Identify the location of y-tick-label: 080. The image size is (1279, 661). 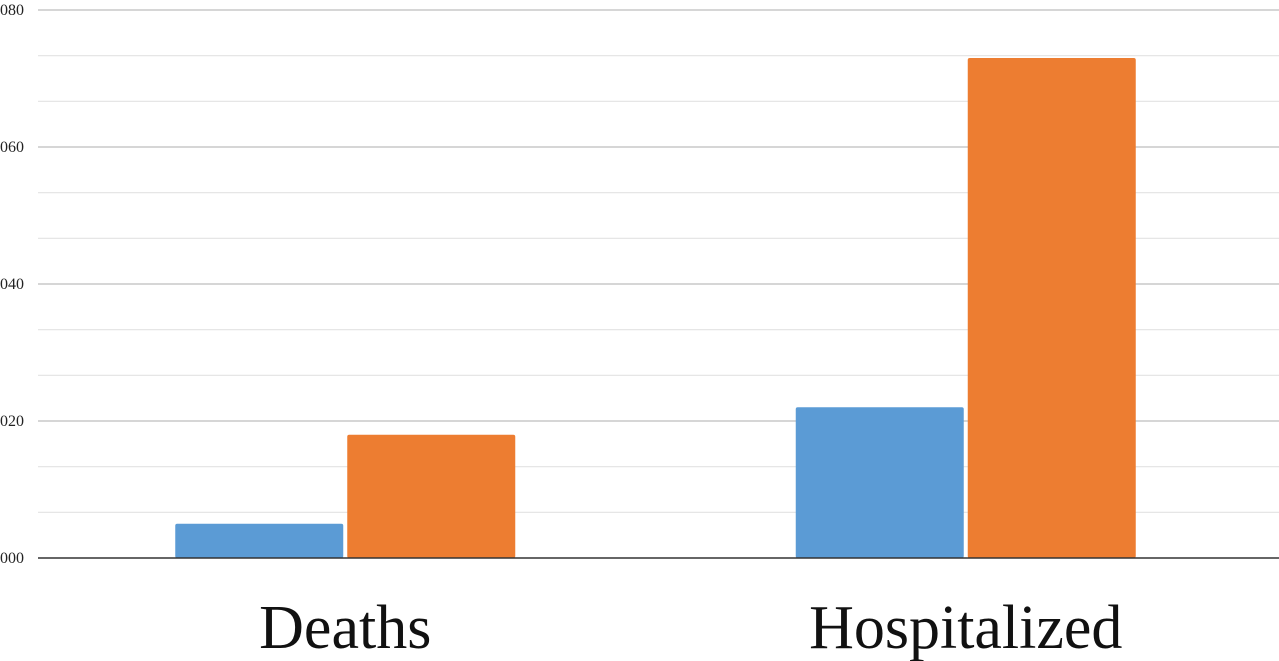
(12, 10).